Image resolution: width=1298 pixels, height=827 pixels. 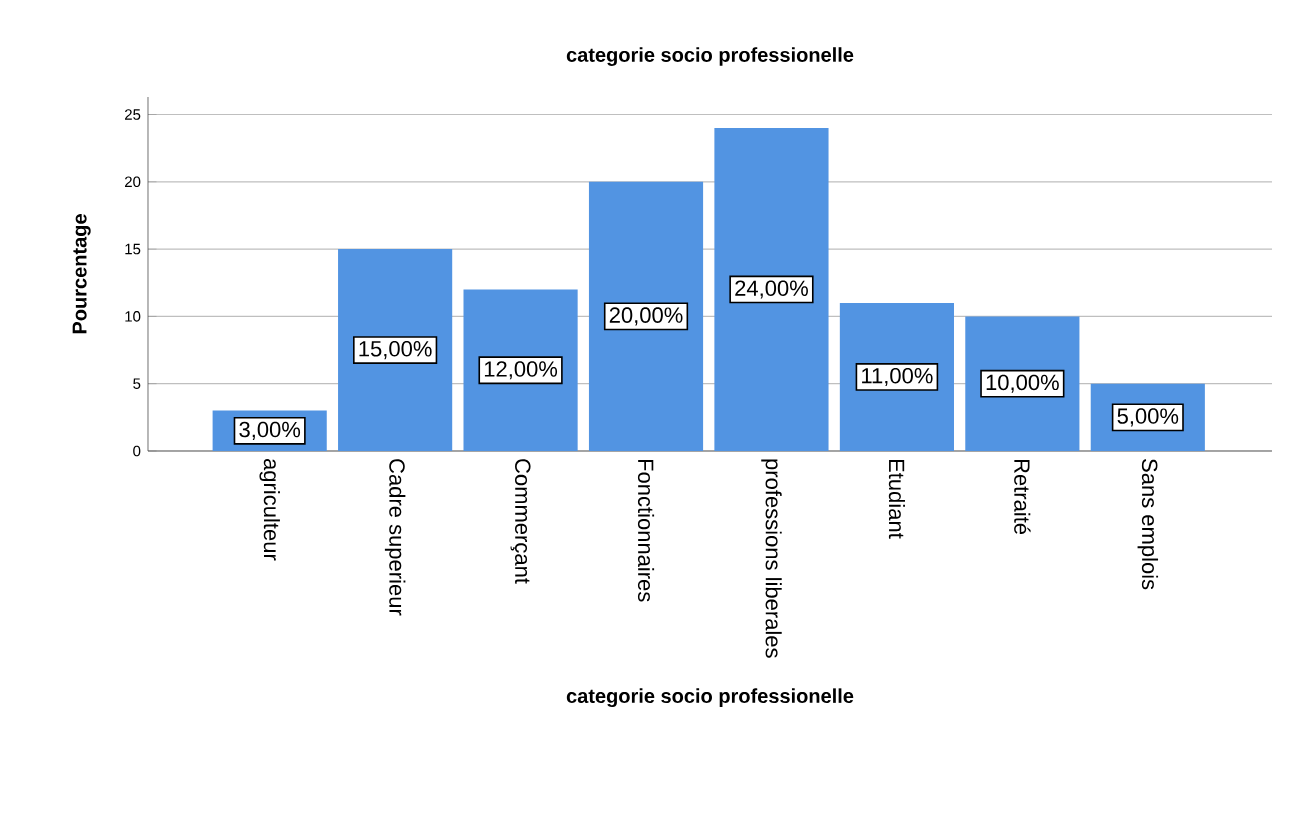 I want to click on x-tick-label: Fonctionnaires, so click(x=646, y=530).